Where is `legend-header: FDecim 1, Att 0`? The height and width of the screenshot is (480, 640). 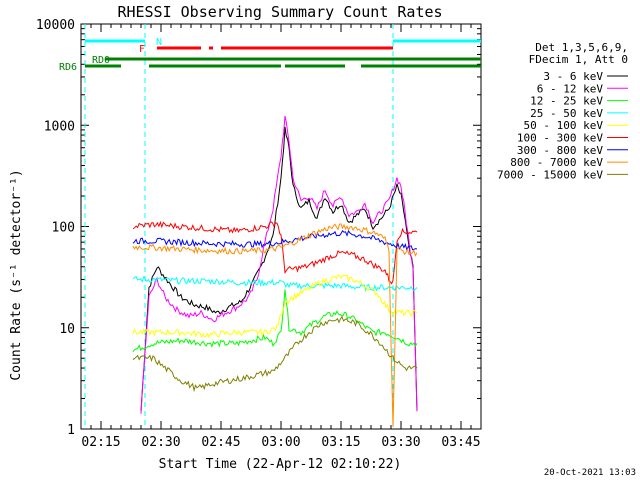 legend-header: FDecim 1, Att 0 is located at coordinates (578, 59).